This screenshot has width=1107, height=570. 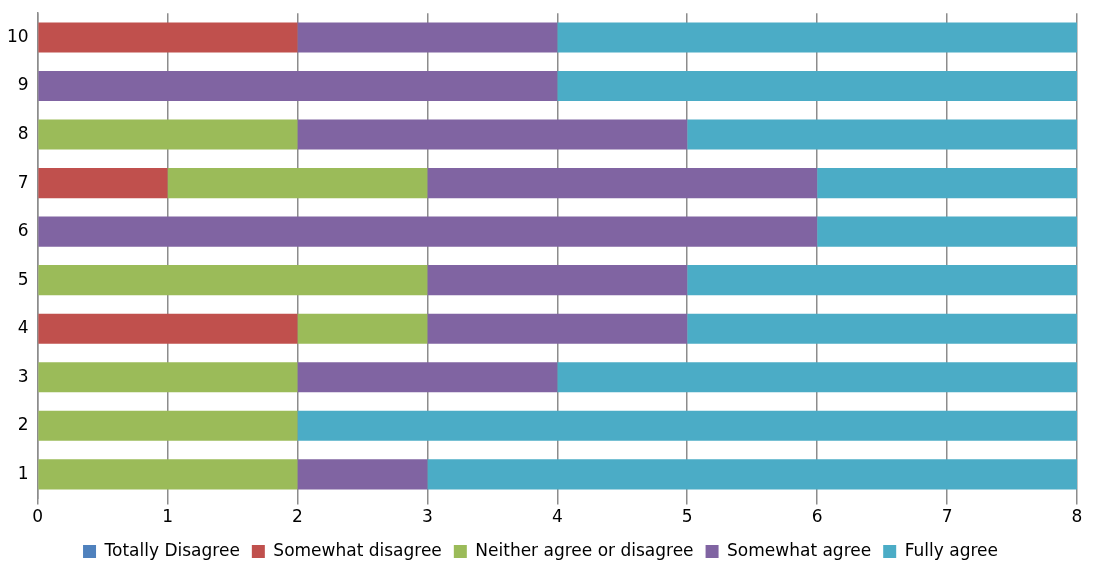 I want to click on x-tick-label: 7, so click(x=947, y=516).